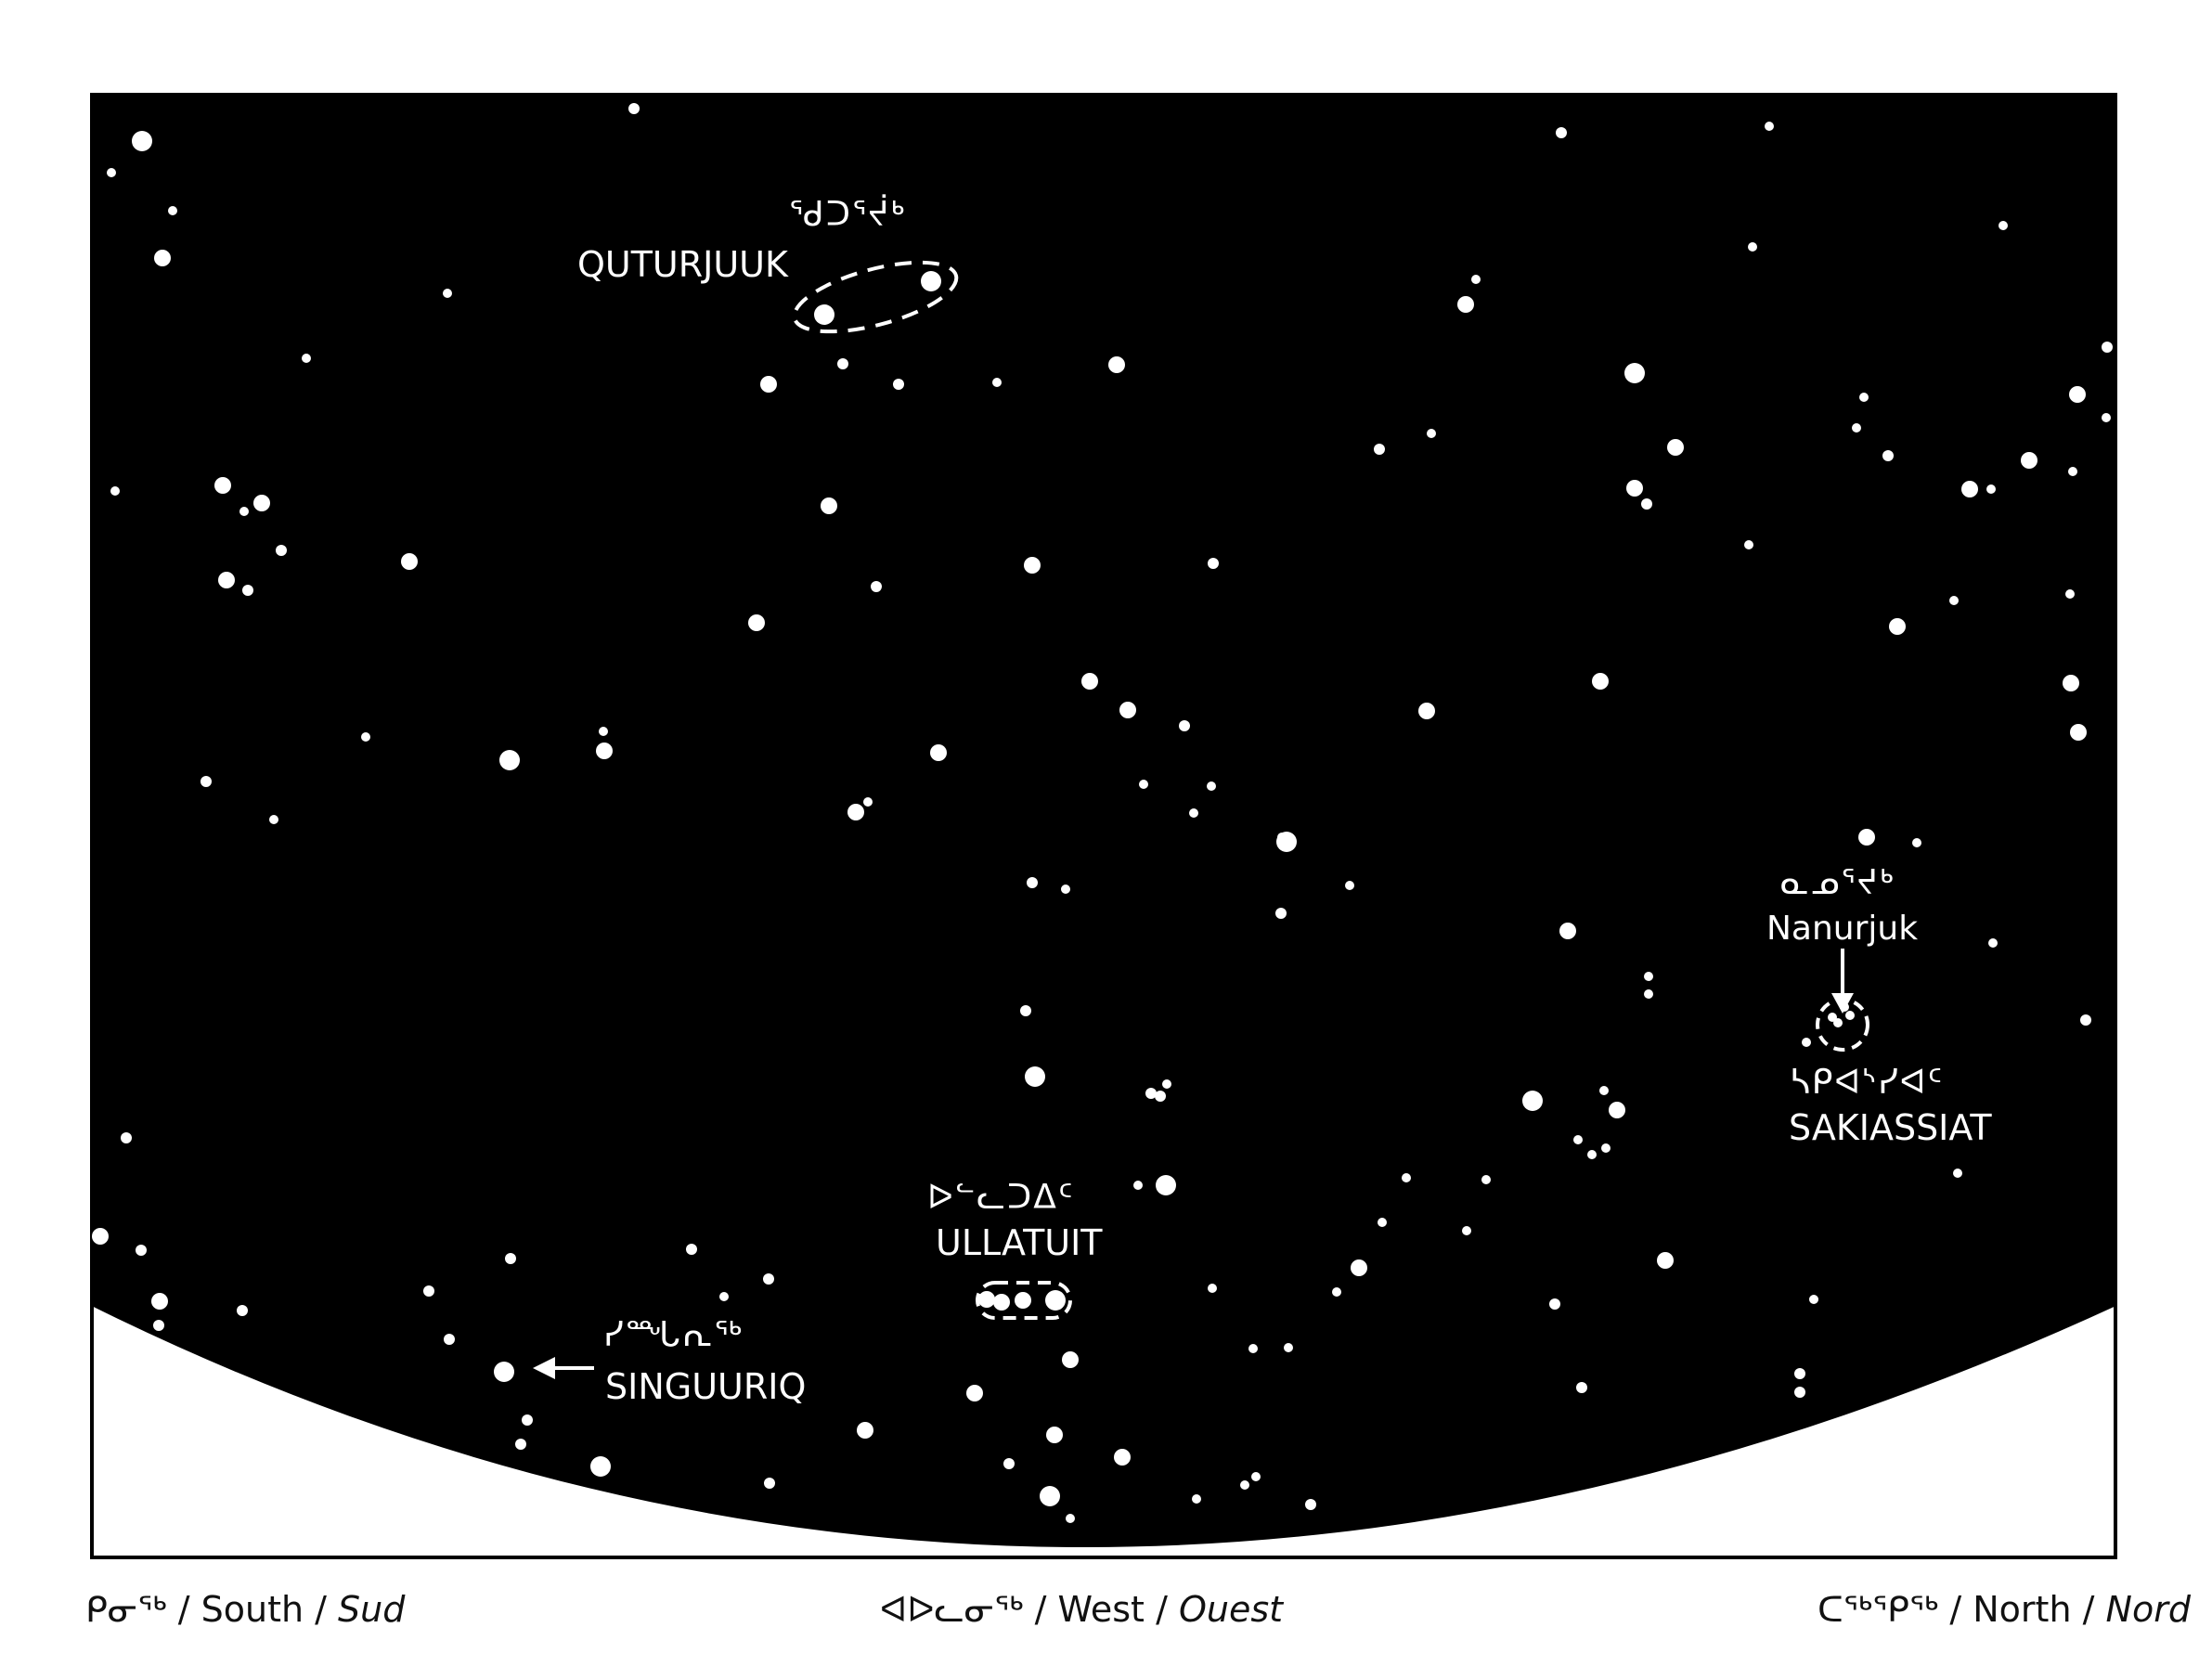 This screenshot has height=1679, width=2212. Describe the element at coordinates (705, 1387) in the screenshot. I see `singuuriq-label: SINGUURIQ` at that location.